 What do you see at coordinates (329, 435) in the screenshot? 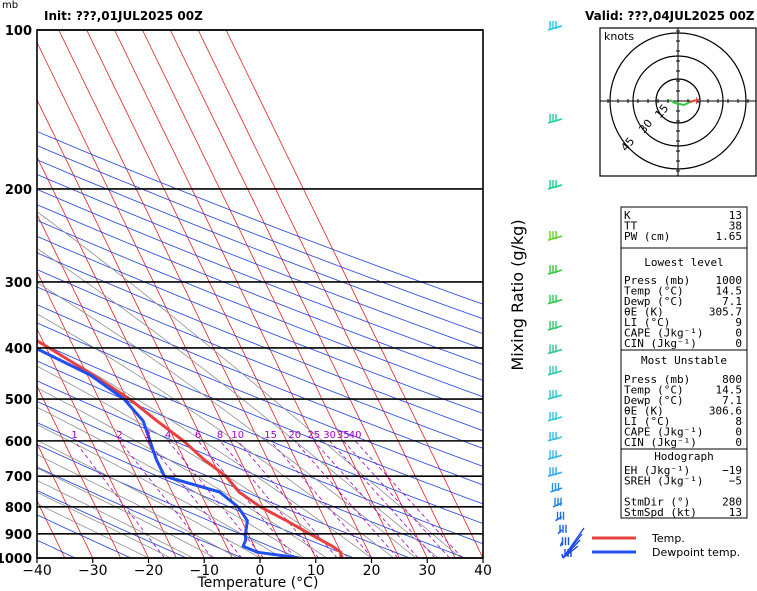
I see `mixing-ratio-label: 30` at bounding box center [329, 435].